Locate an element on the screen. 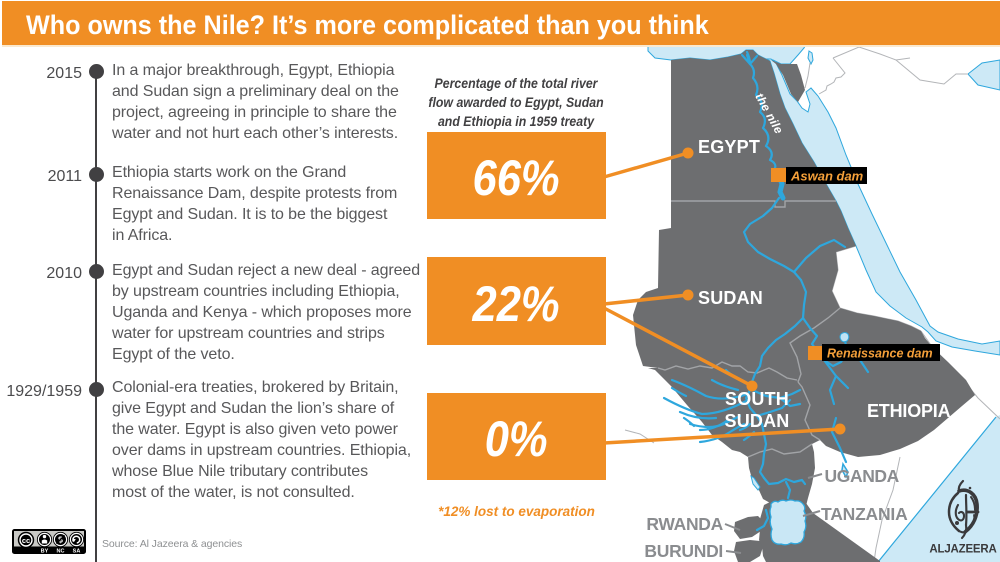 The width and height of the screenshot is (1000, 562). svg-text: SA is located at coordinates (77, 552).